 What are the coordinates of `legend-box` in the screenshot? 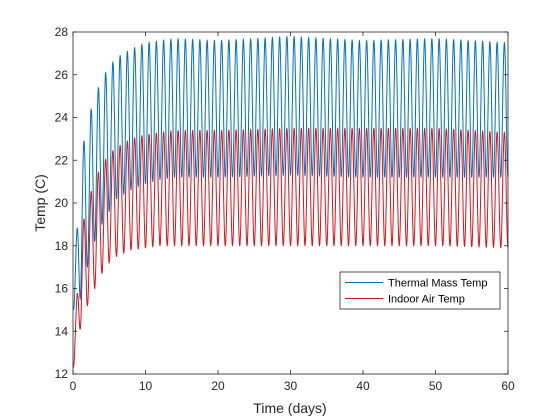 It's located at (420, 290).